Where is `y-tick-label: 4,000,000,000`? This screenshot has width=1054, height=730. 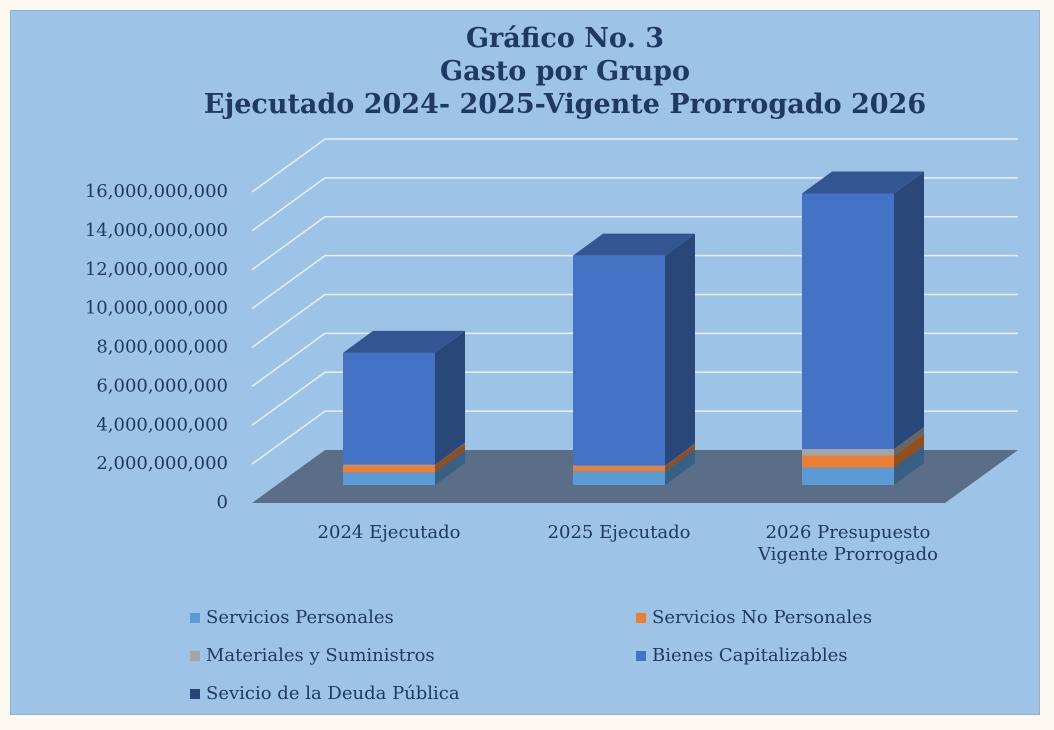 y-tick-label: 4,000,000,000 is located at coordinates (162, 424).